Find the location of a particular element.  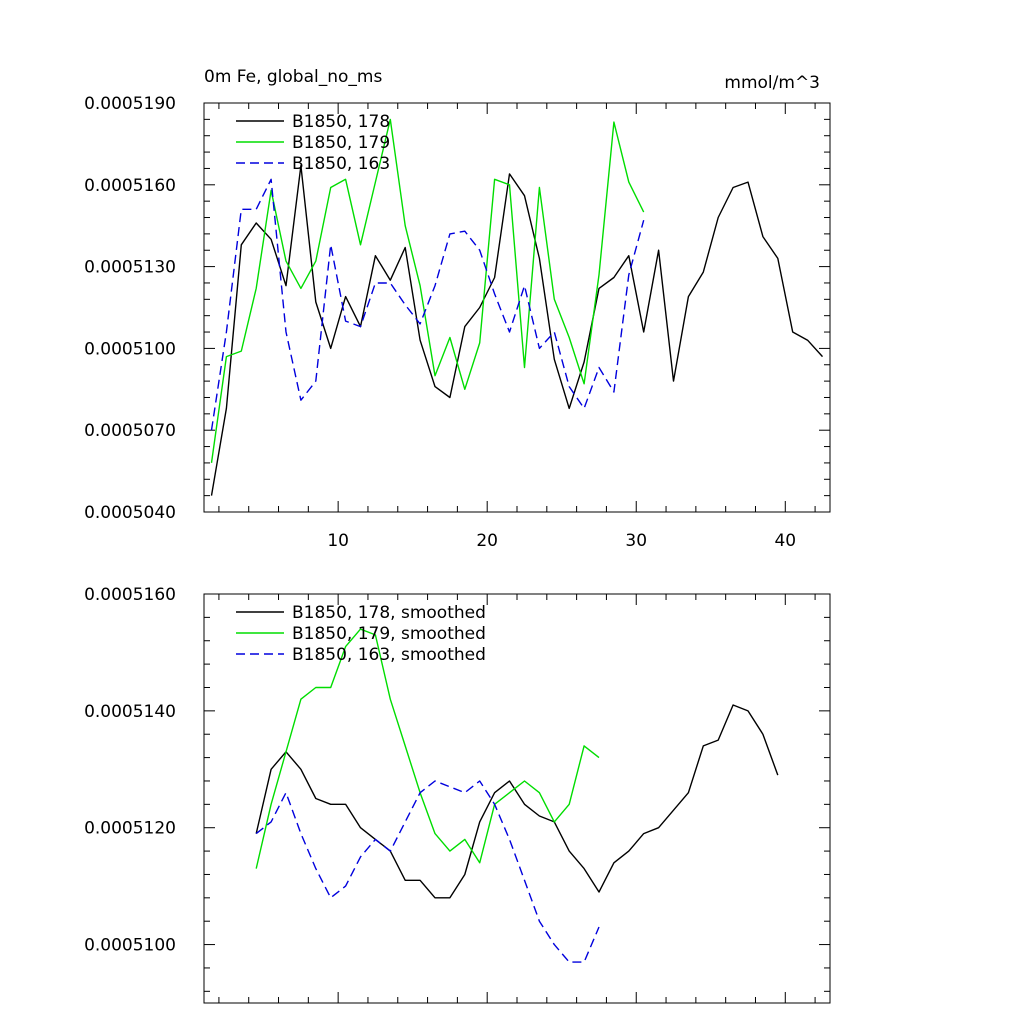

legend-label-2: B1850, 179, smoothed is located at coordinates (389, 634).